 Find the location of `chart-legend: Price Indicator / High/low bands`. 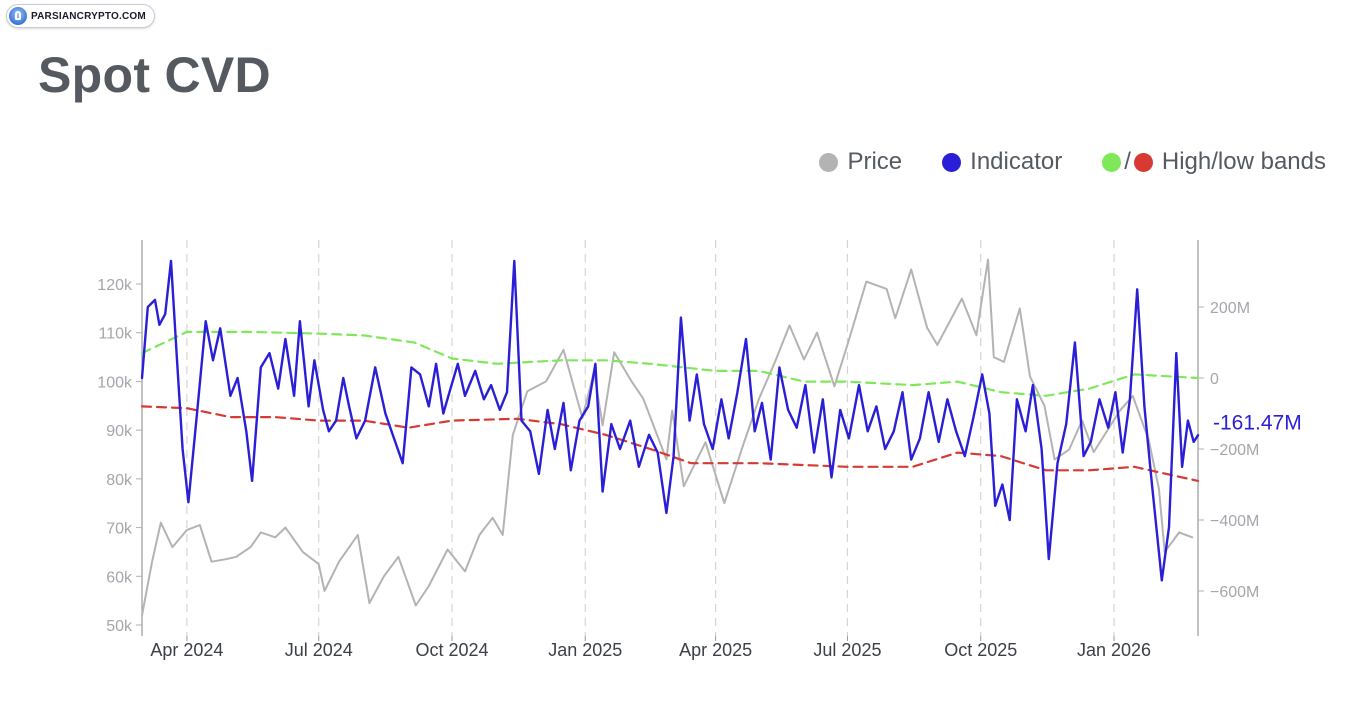

chart-legend: Price Indicator / High/low bands is located at coordinates (1052, 162).